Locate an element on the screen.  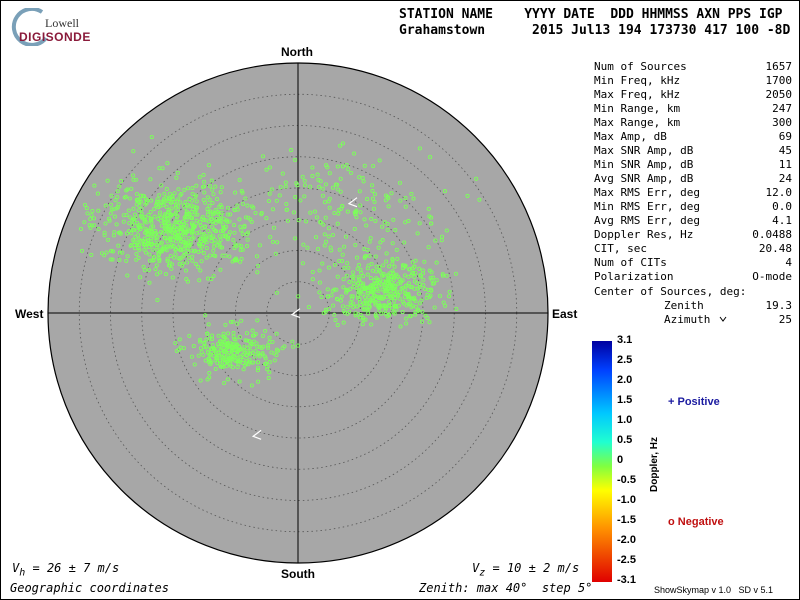
velocity-marker is located at coordinates (256, 434).